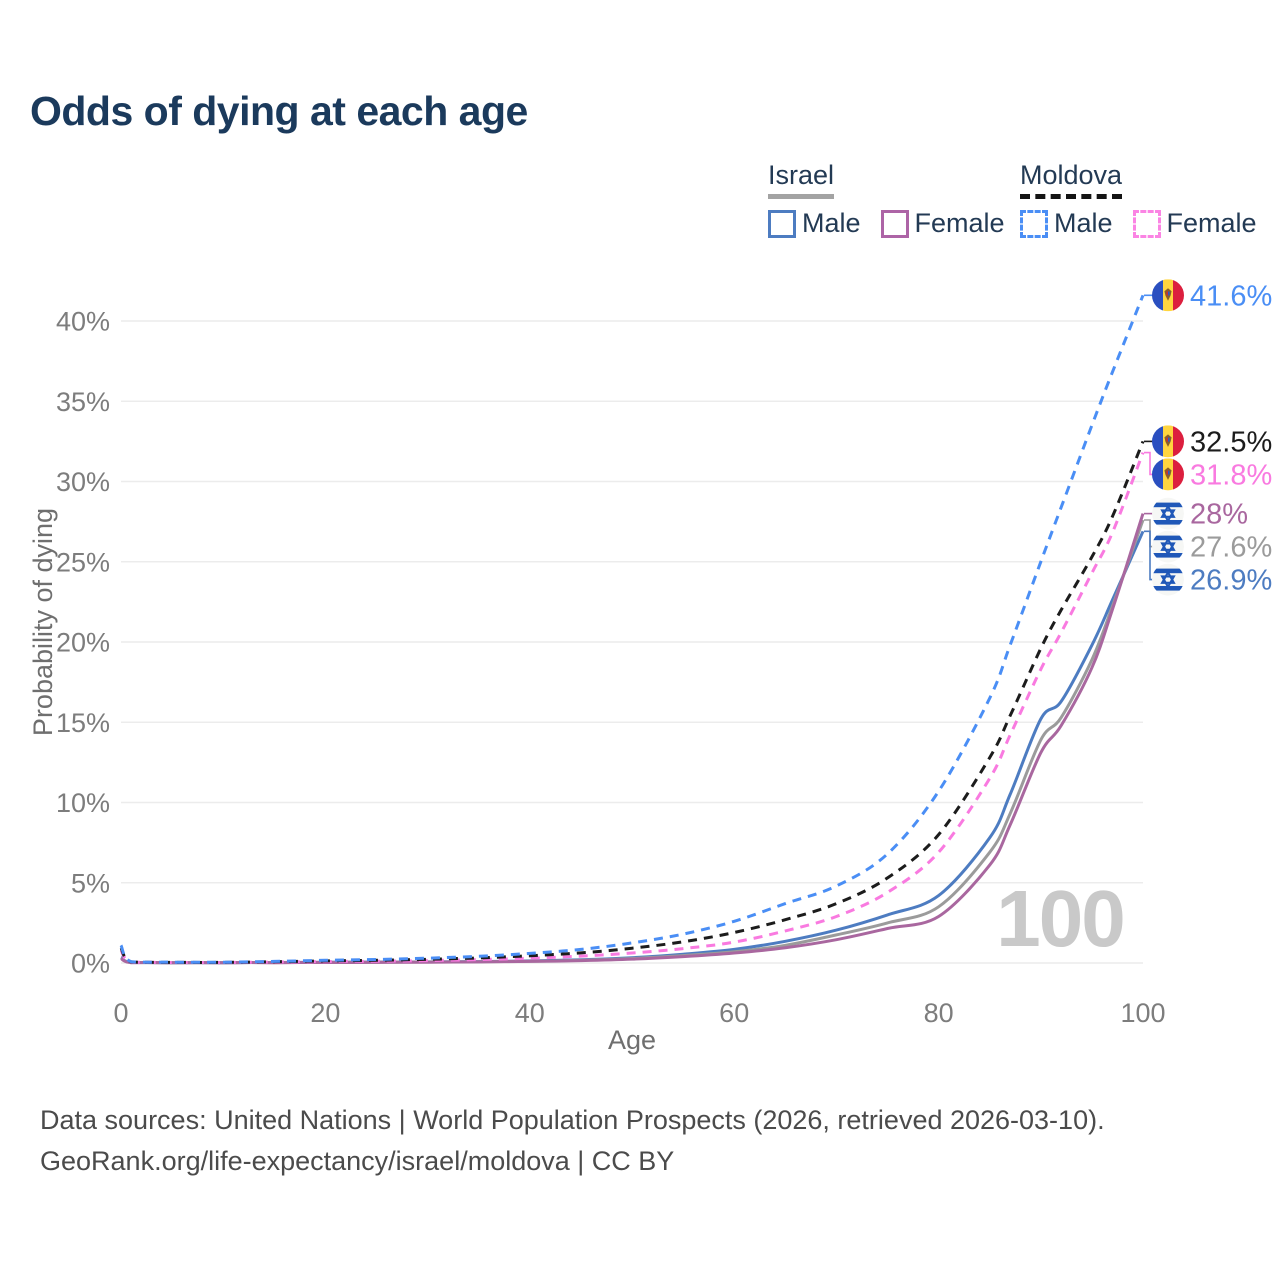  I want to click on x-tick-label: 0, so click(120, 1013).